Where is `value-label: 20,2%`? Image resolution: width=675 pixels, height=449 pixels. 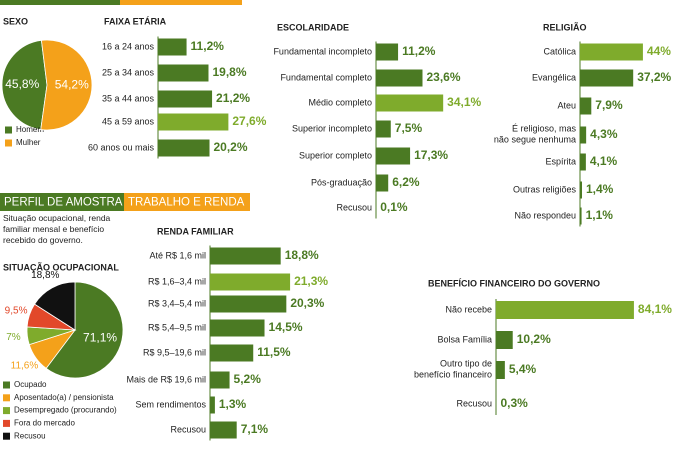 value-label: 20,2% is located at coordinates (231, 147).